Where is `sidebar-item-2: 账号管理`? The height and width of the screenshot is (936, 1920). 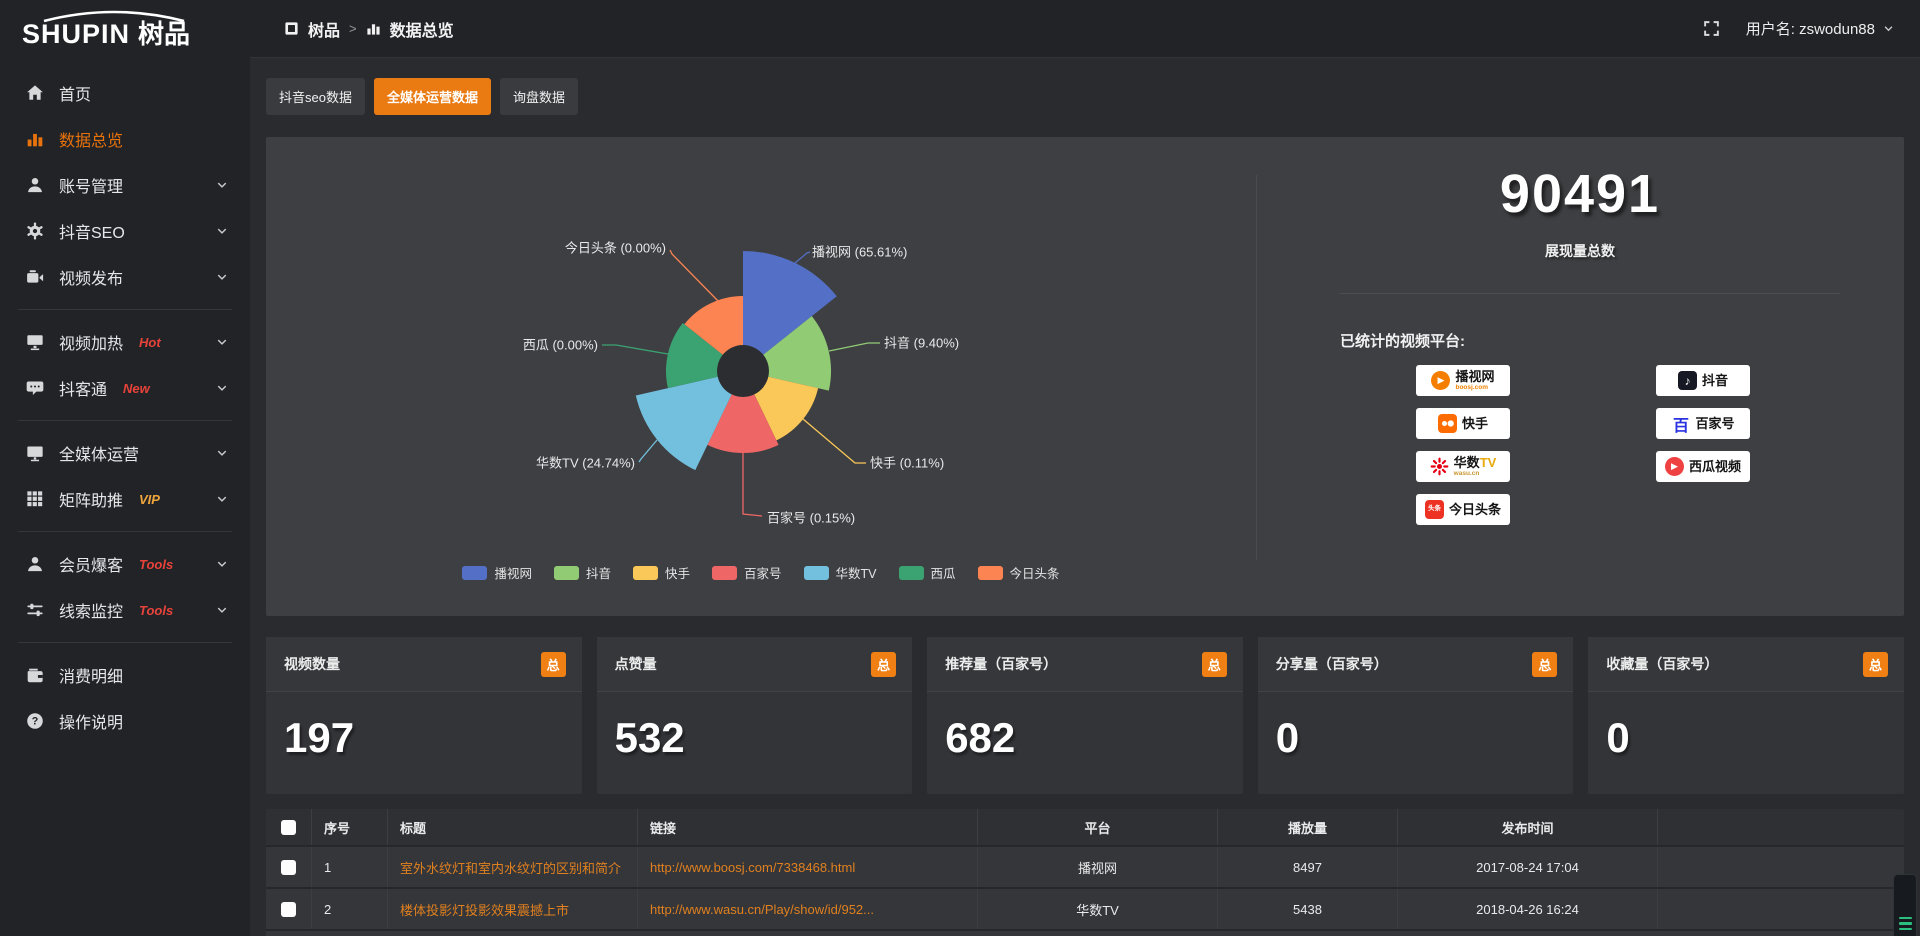
sidebar-item-2: 账号管理 is located at coordinates (125, 185).